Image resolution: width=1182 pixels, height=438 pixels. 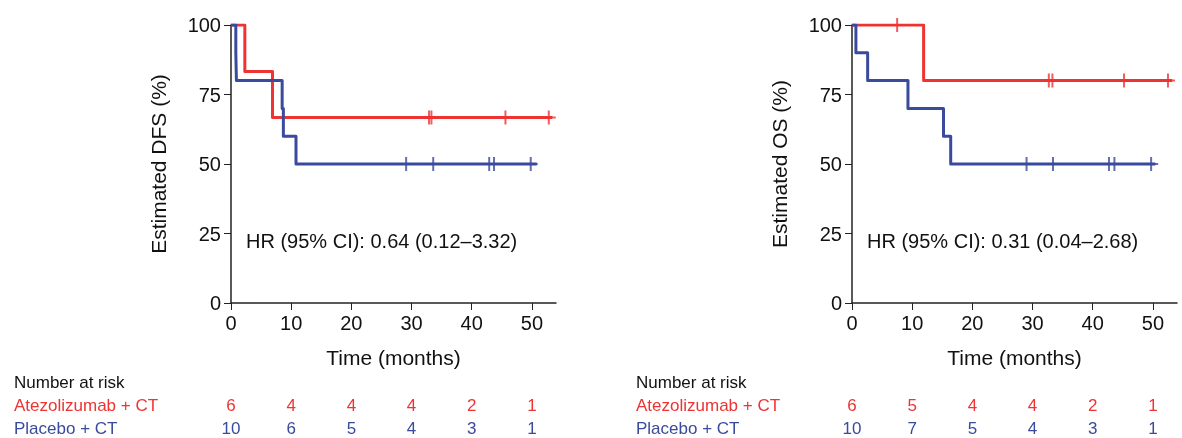 I want to click on text: 7, so click(x=912, y=428).